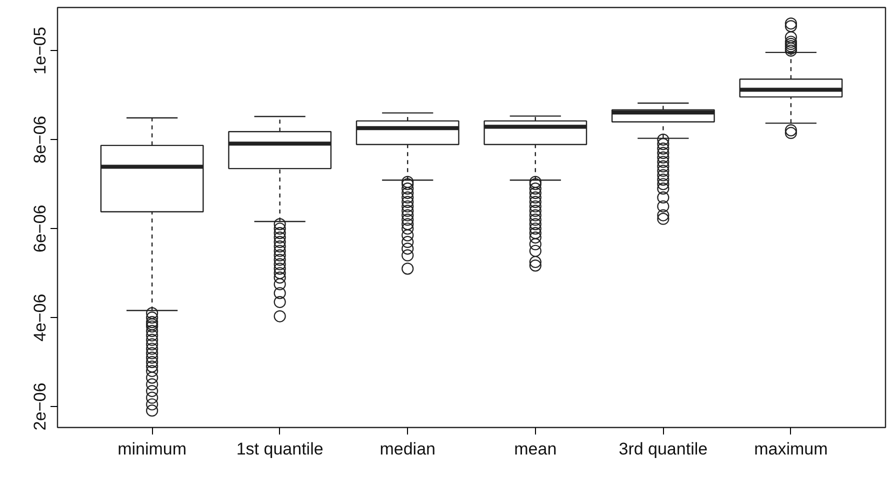 Image resolution: width=892 pixels, height=483 pixels. What do you see at coordinates (535, 449) in the screenshot?
I see `x-tick-label: mean` at bounding box center [535, 449].